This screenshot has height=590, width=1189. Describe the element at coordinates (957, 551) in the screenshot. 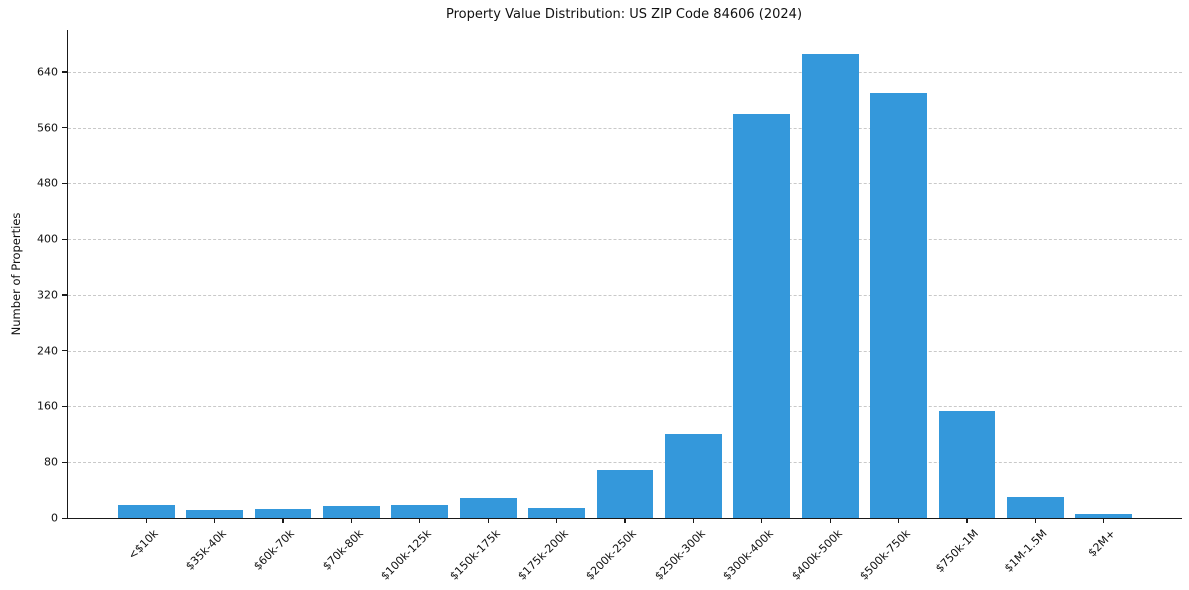

I see `x-tick-label: $750k-1M` at that location.